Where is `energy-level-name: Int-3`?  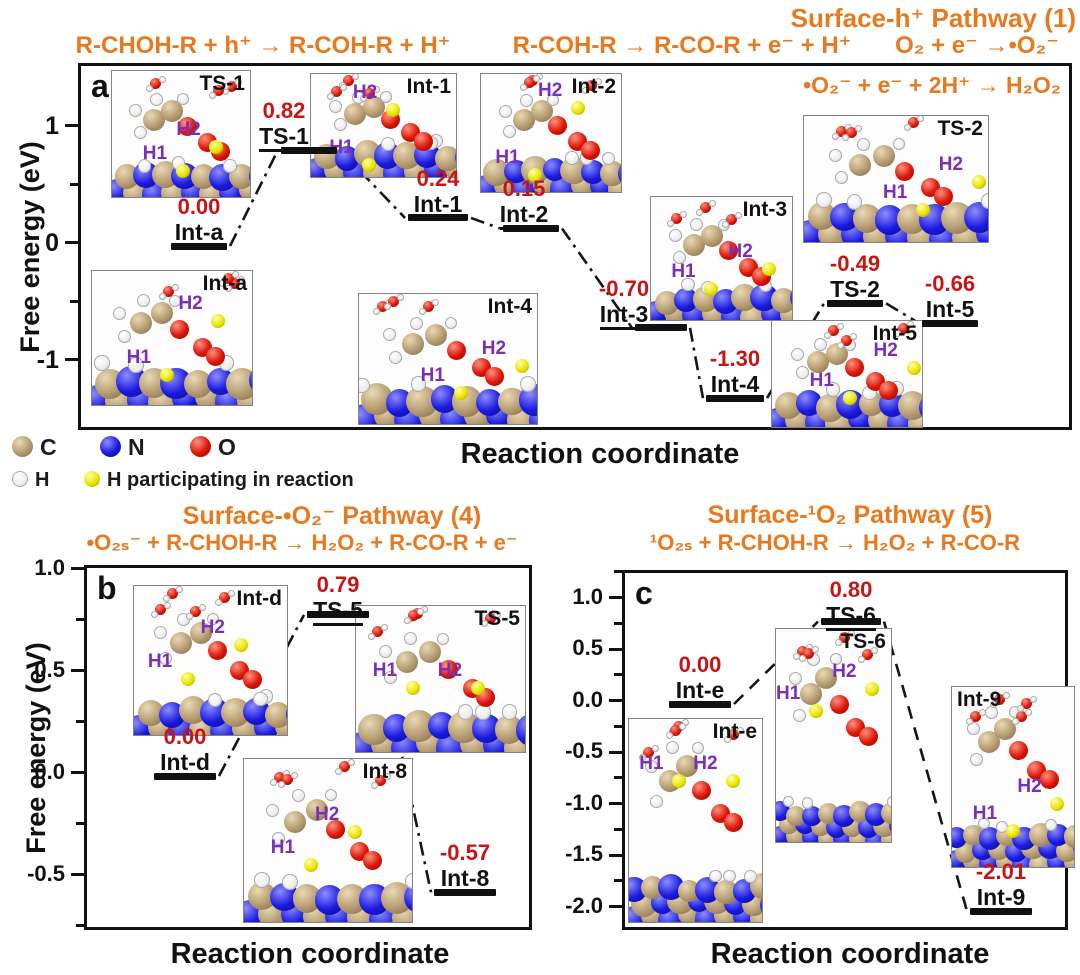
energy-level-name: Int-3 is located at coordinates (624, 315).